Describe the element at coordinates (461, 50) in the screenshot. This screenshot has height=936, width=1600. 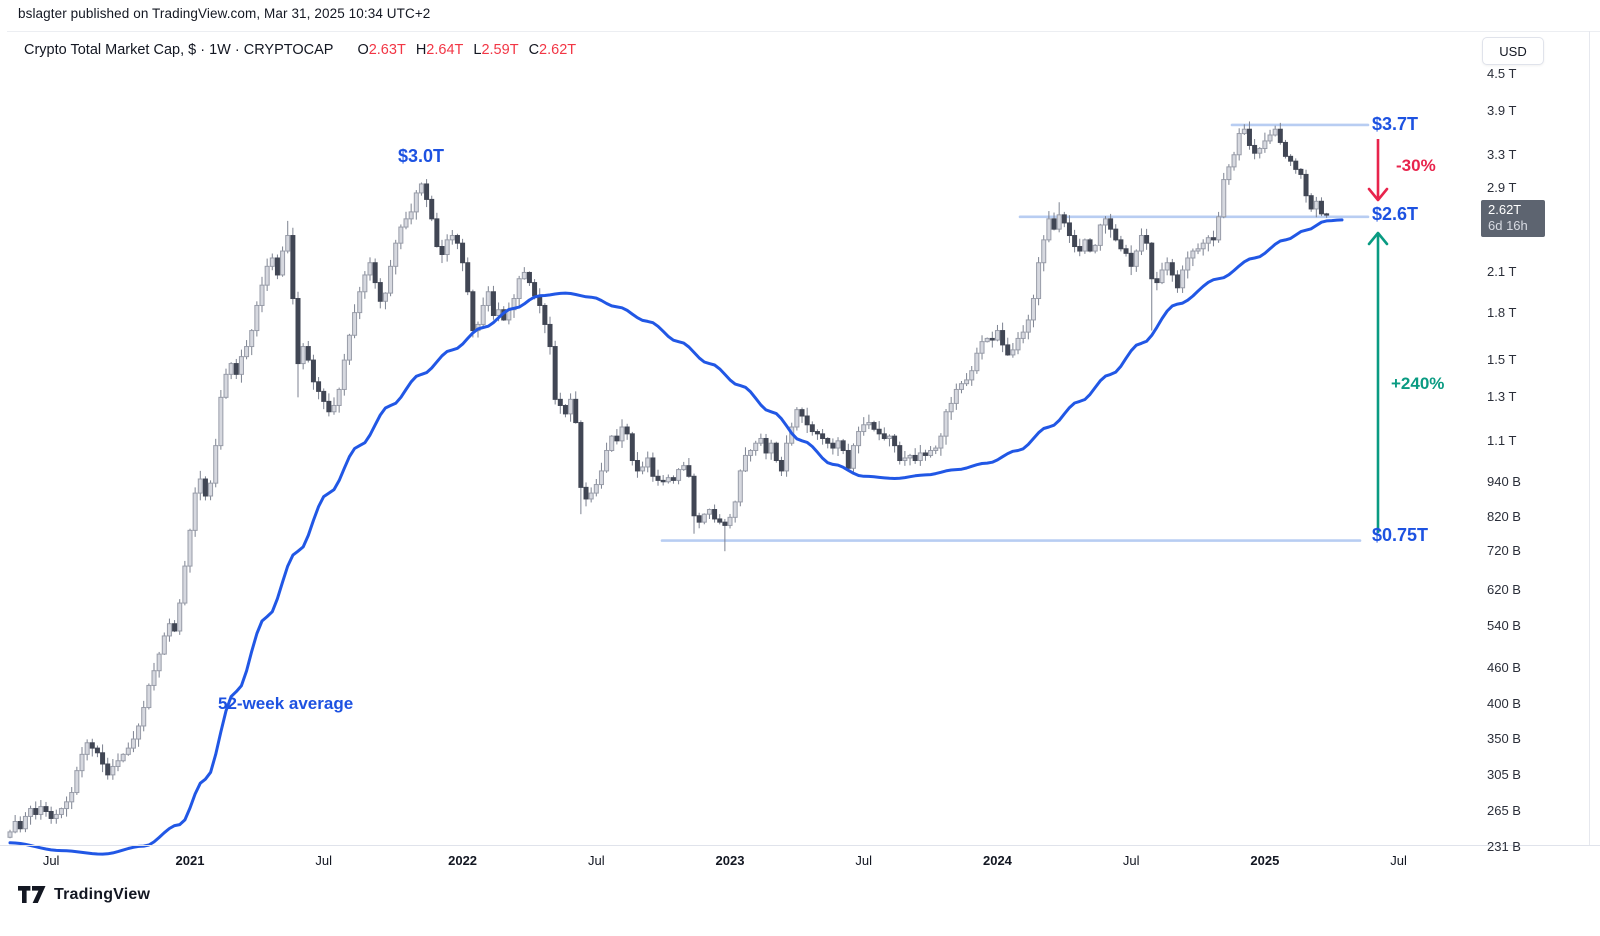
I see `ohlc-readout: O2.63T H2.64T L2.59T C2.62T` at that location.